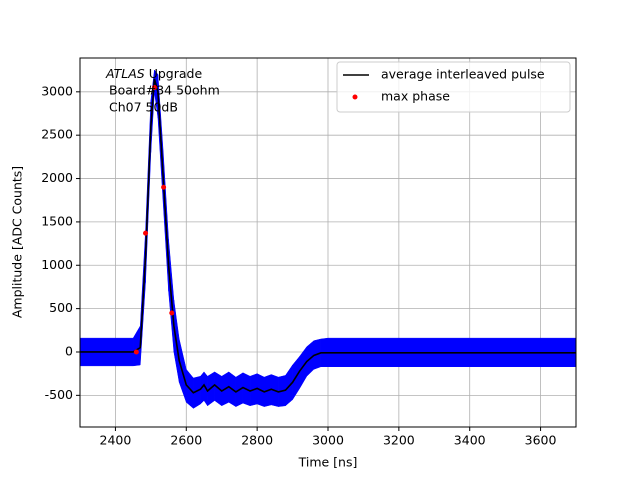 The image size is (640, 480). Describe the element at coordinates (125, 73) in the screenshot. I see `annotation-italic: ATLAS` at that location.